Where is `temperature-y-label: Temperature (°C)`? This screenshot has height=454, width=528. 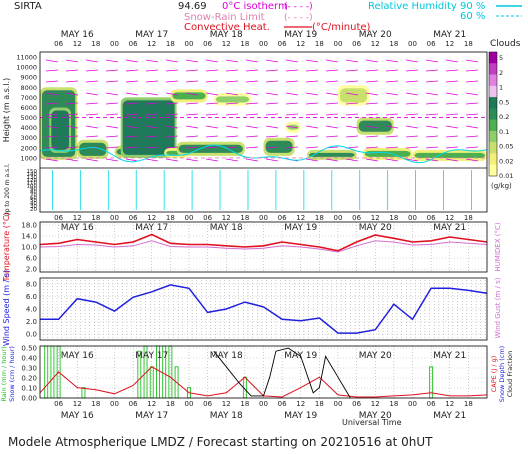
temperature-y-label: Temperature (°C) is located at coordinates (6, 247).